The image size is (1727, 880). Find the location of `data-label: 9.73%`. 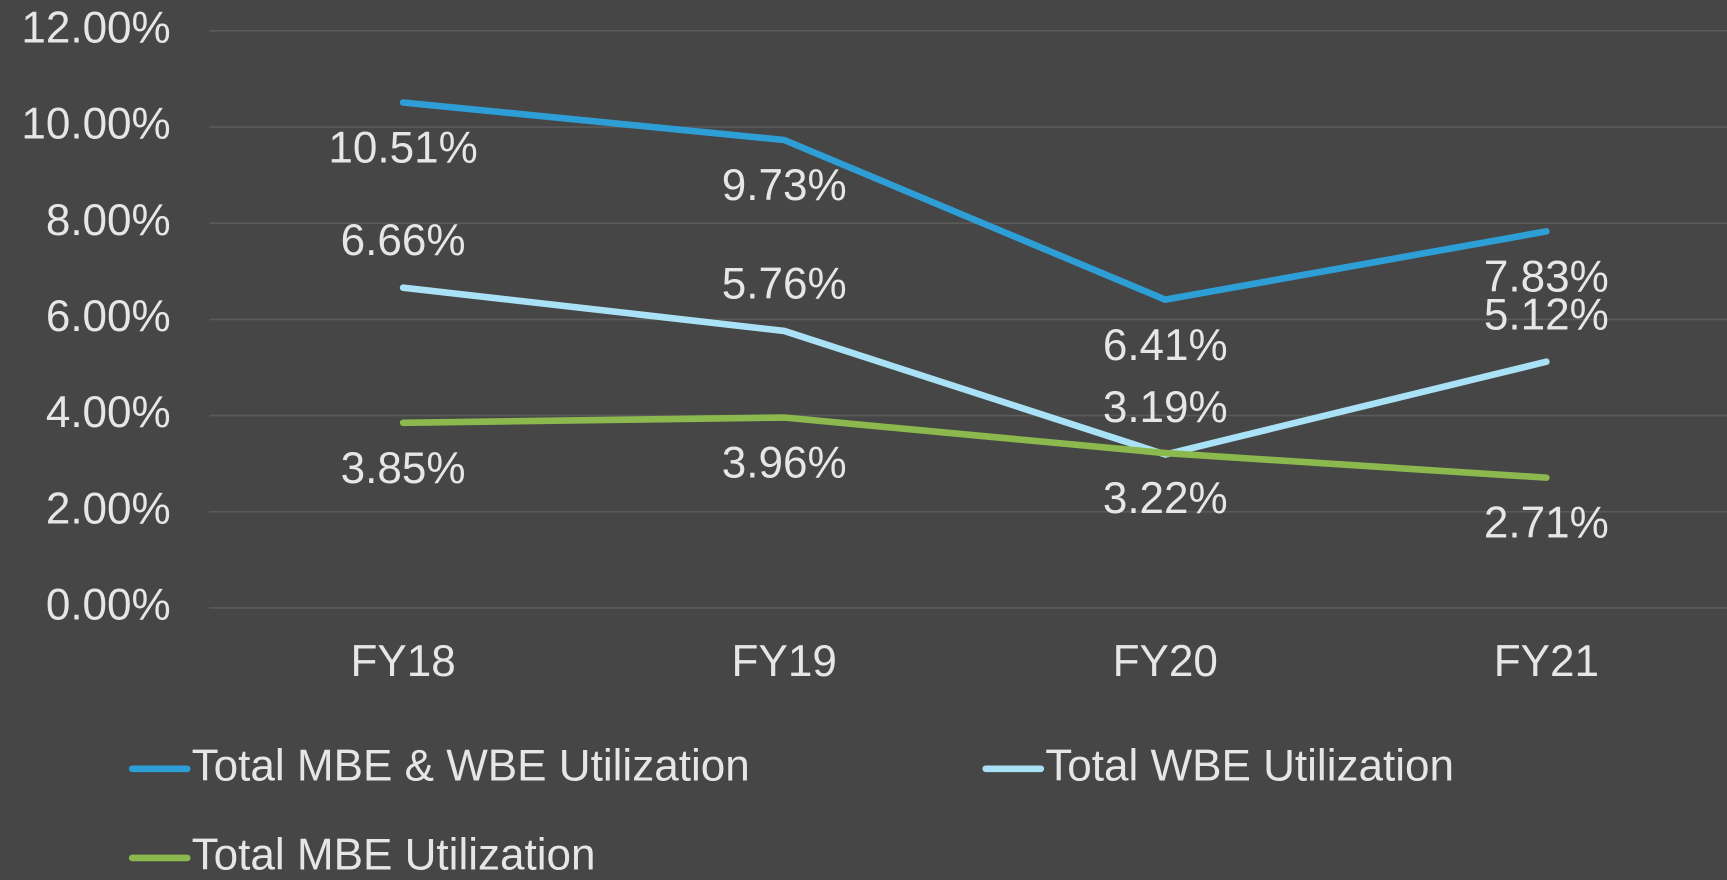

data-label: 9.73% is located at coordinates (784, 185).